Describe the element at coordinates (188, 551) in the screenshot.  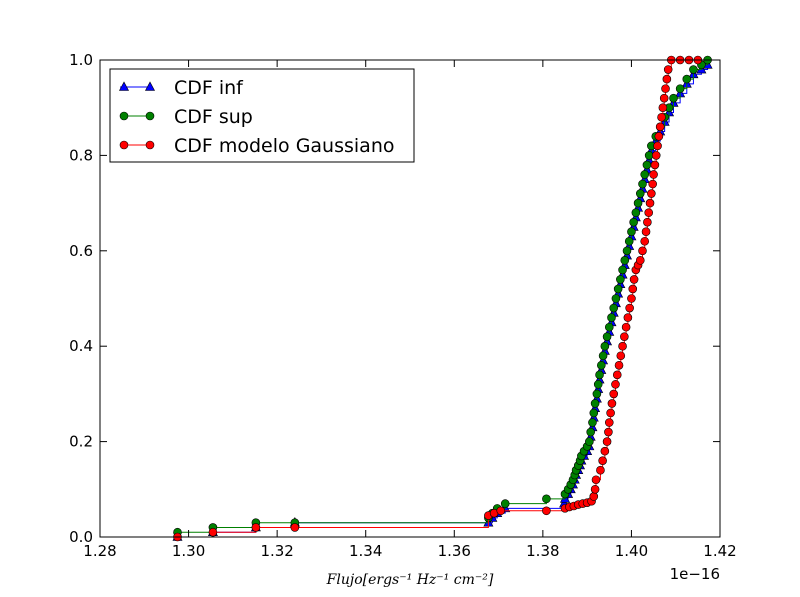
I see `x-tick-label: 1.30` at that location.